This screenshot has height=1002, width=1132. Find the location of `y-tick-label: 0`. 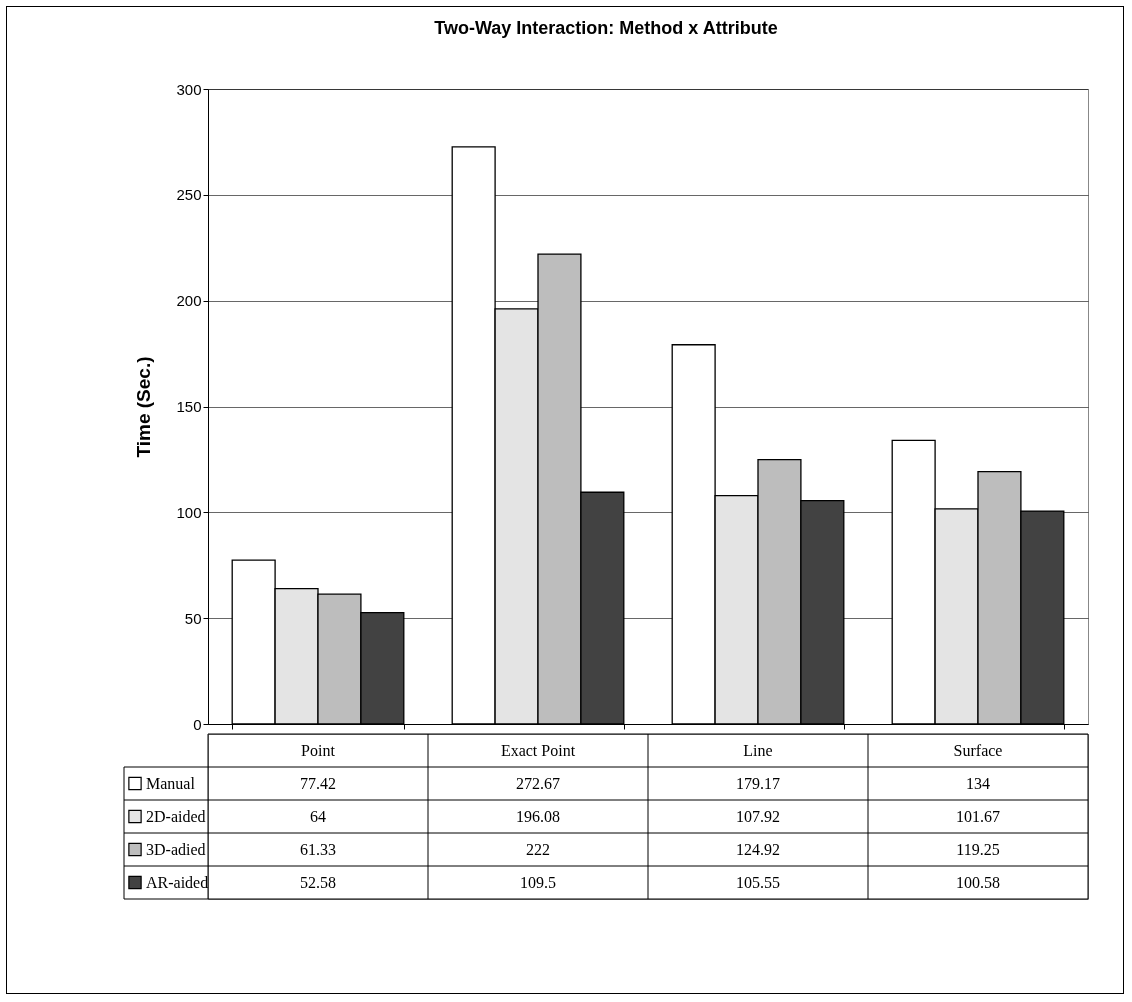

y-tick-label: 0 is located at coordinates (197, 724).